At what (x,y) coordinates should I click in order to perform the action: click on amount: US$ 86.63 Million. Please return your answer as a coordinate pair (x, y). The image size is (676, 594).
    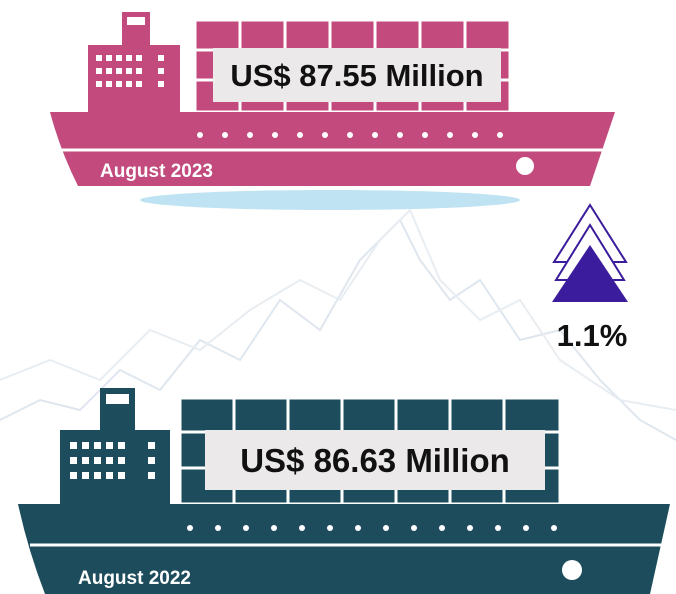
    Looking at the image, I should click on (375, 460).